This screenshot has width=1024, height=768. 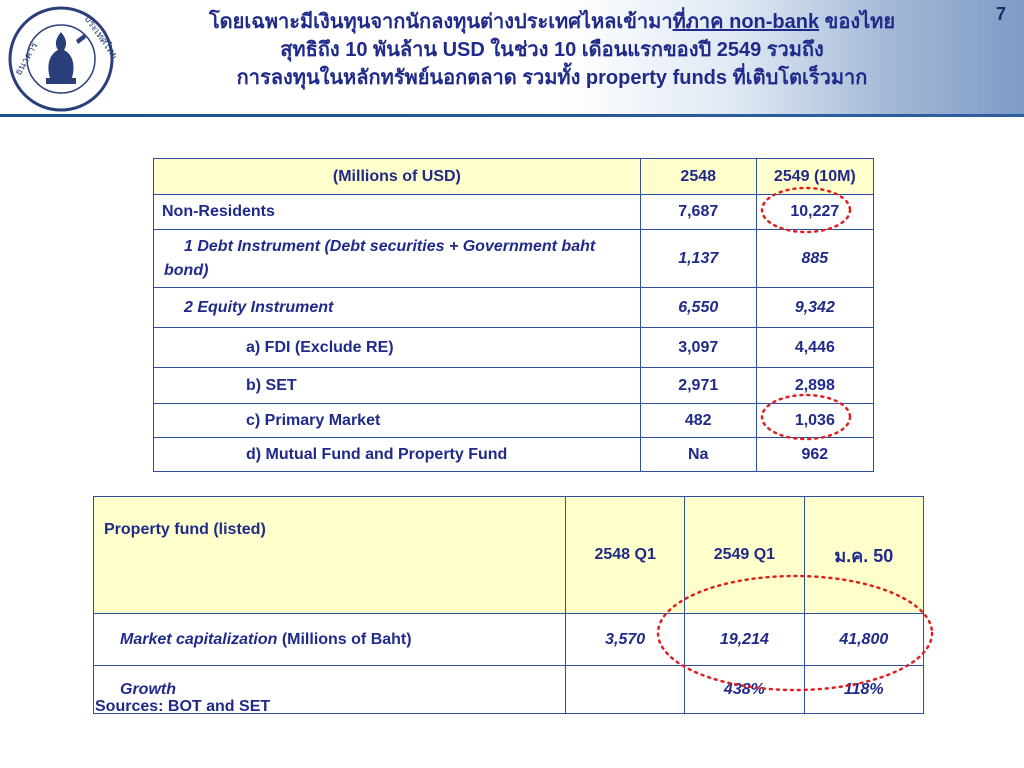 What do you see at coordinates (698, 176) in the screenshot?
I see `header-cell-2548: 2548` at bounding box center [698, 176].